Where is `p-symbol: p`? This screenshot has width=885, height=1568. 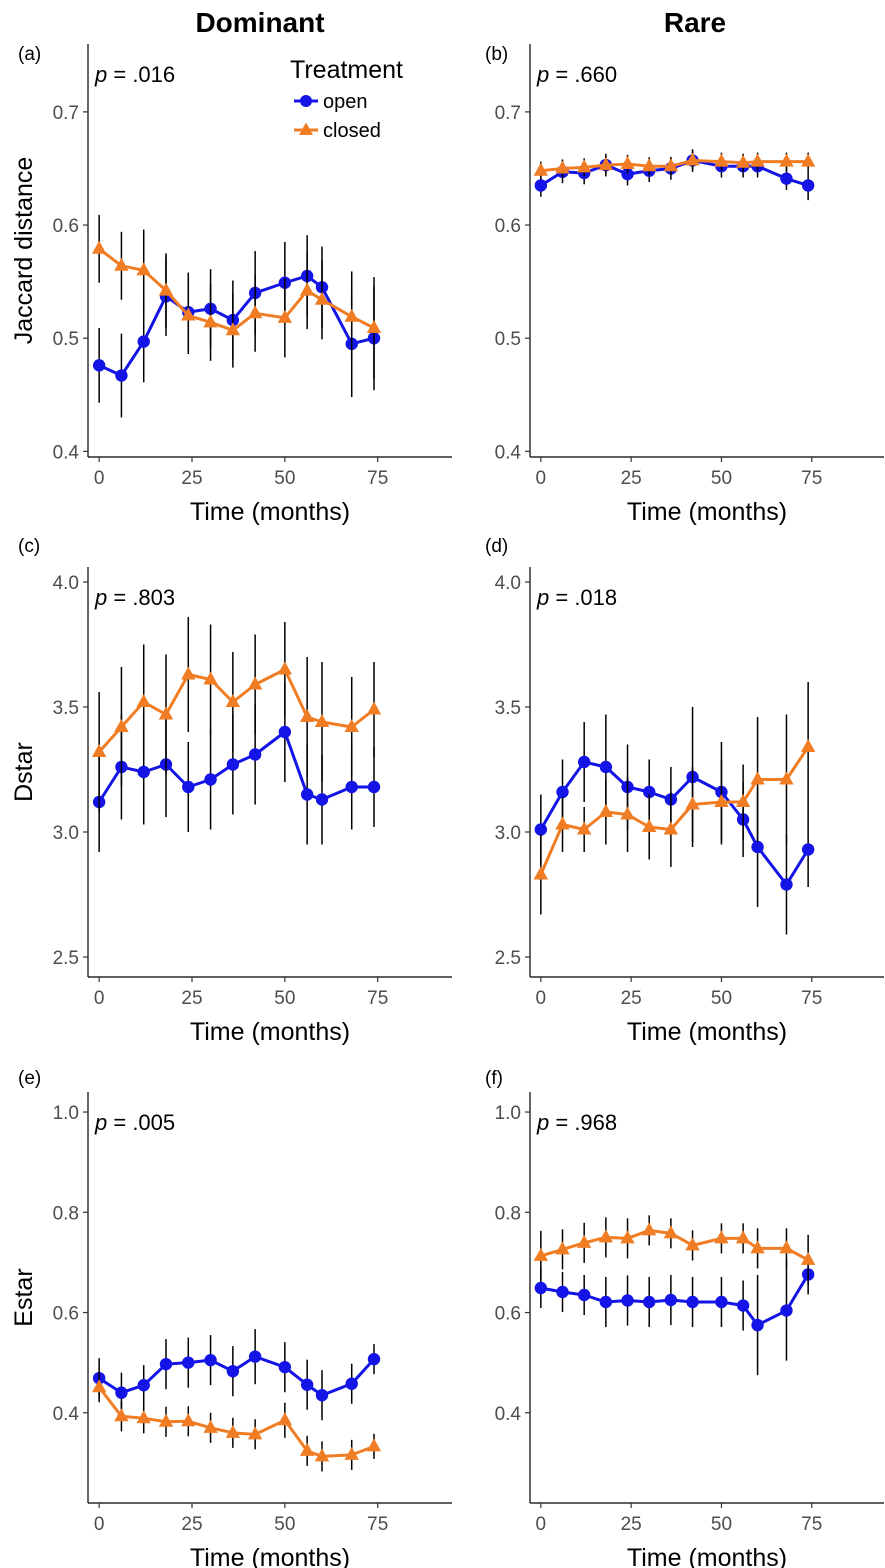
p-symbol: p is located at coordinates (100, 597).